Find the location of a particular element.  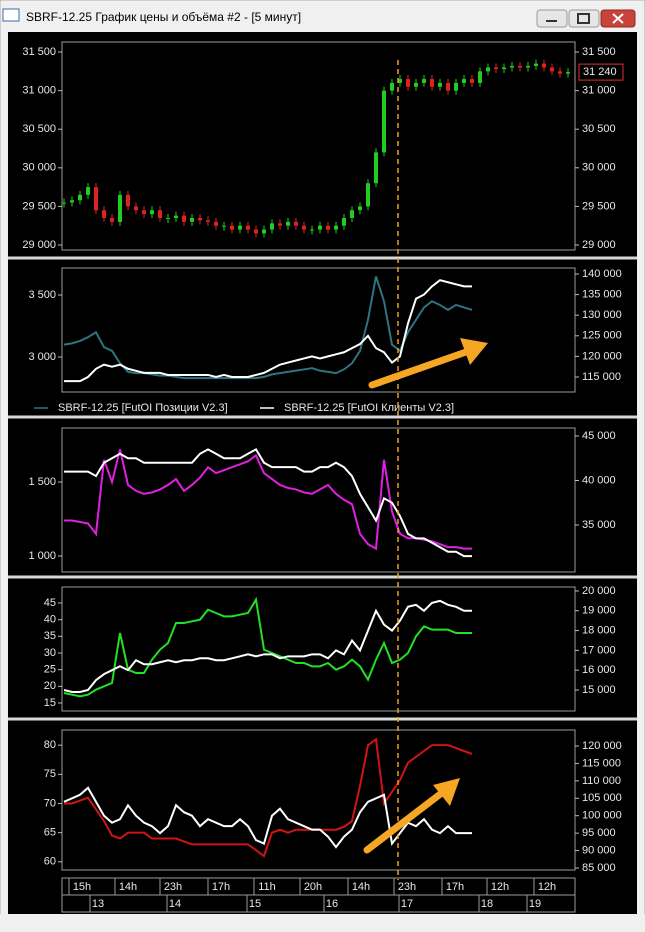

y-tick-label: 70 is located at coordinates (50, 803).